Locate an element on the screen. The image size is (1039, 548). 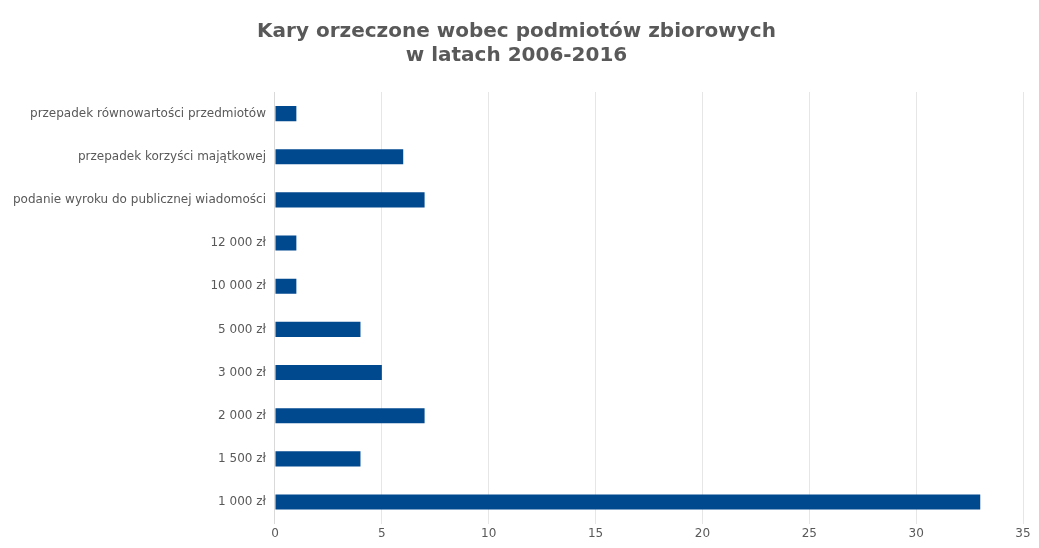
x-tick-label: 15 is located at coordinates (595, 532).